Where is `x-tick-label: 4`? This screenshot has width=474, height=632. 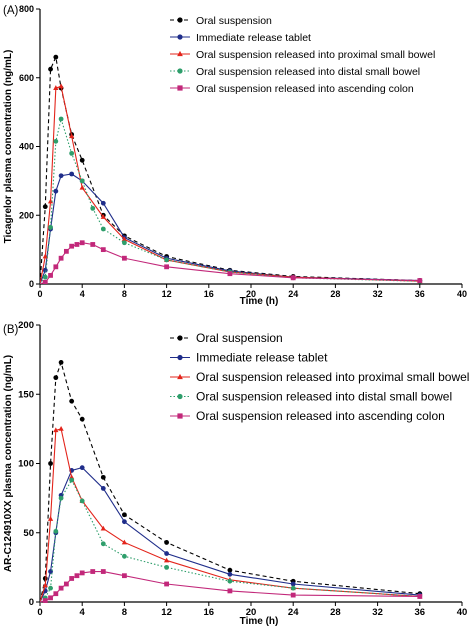
x-tick-label: 4 is located at coordinates (83, 612).